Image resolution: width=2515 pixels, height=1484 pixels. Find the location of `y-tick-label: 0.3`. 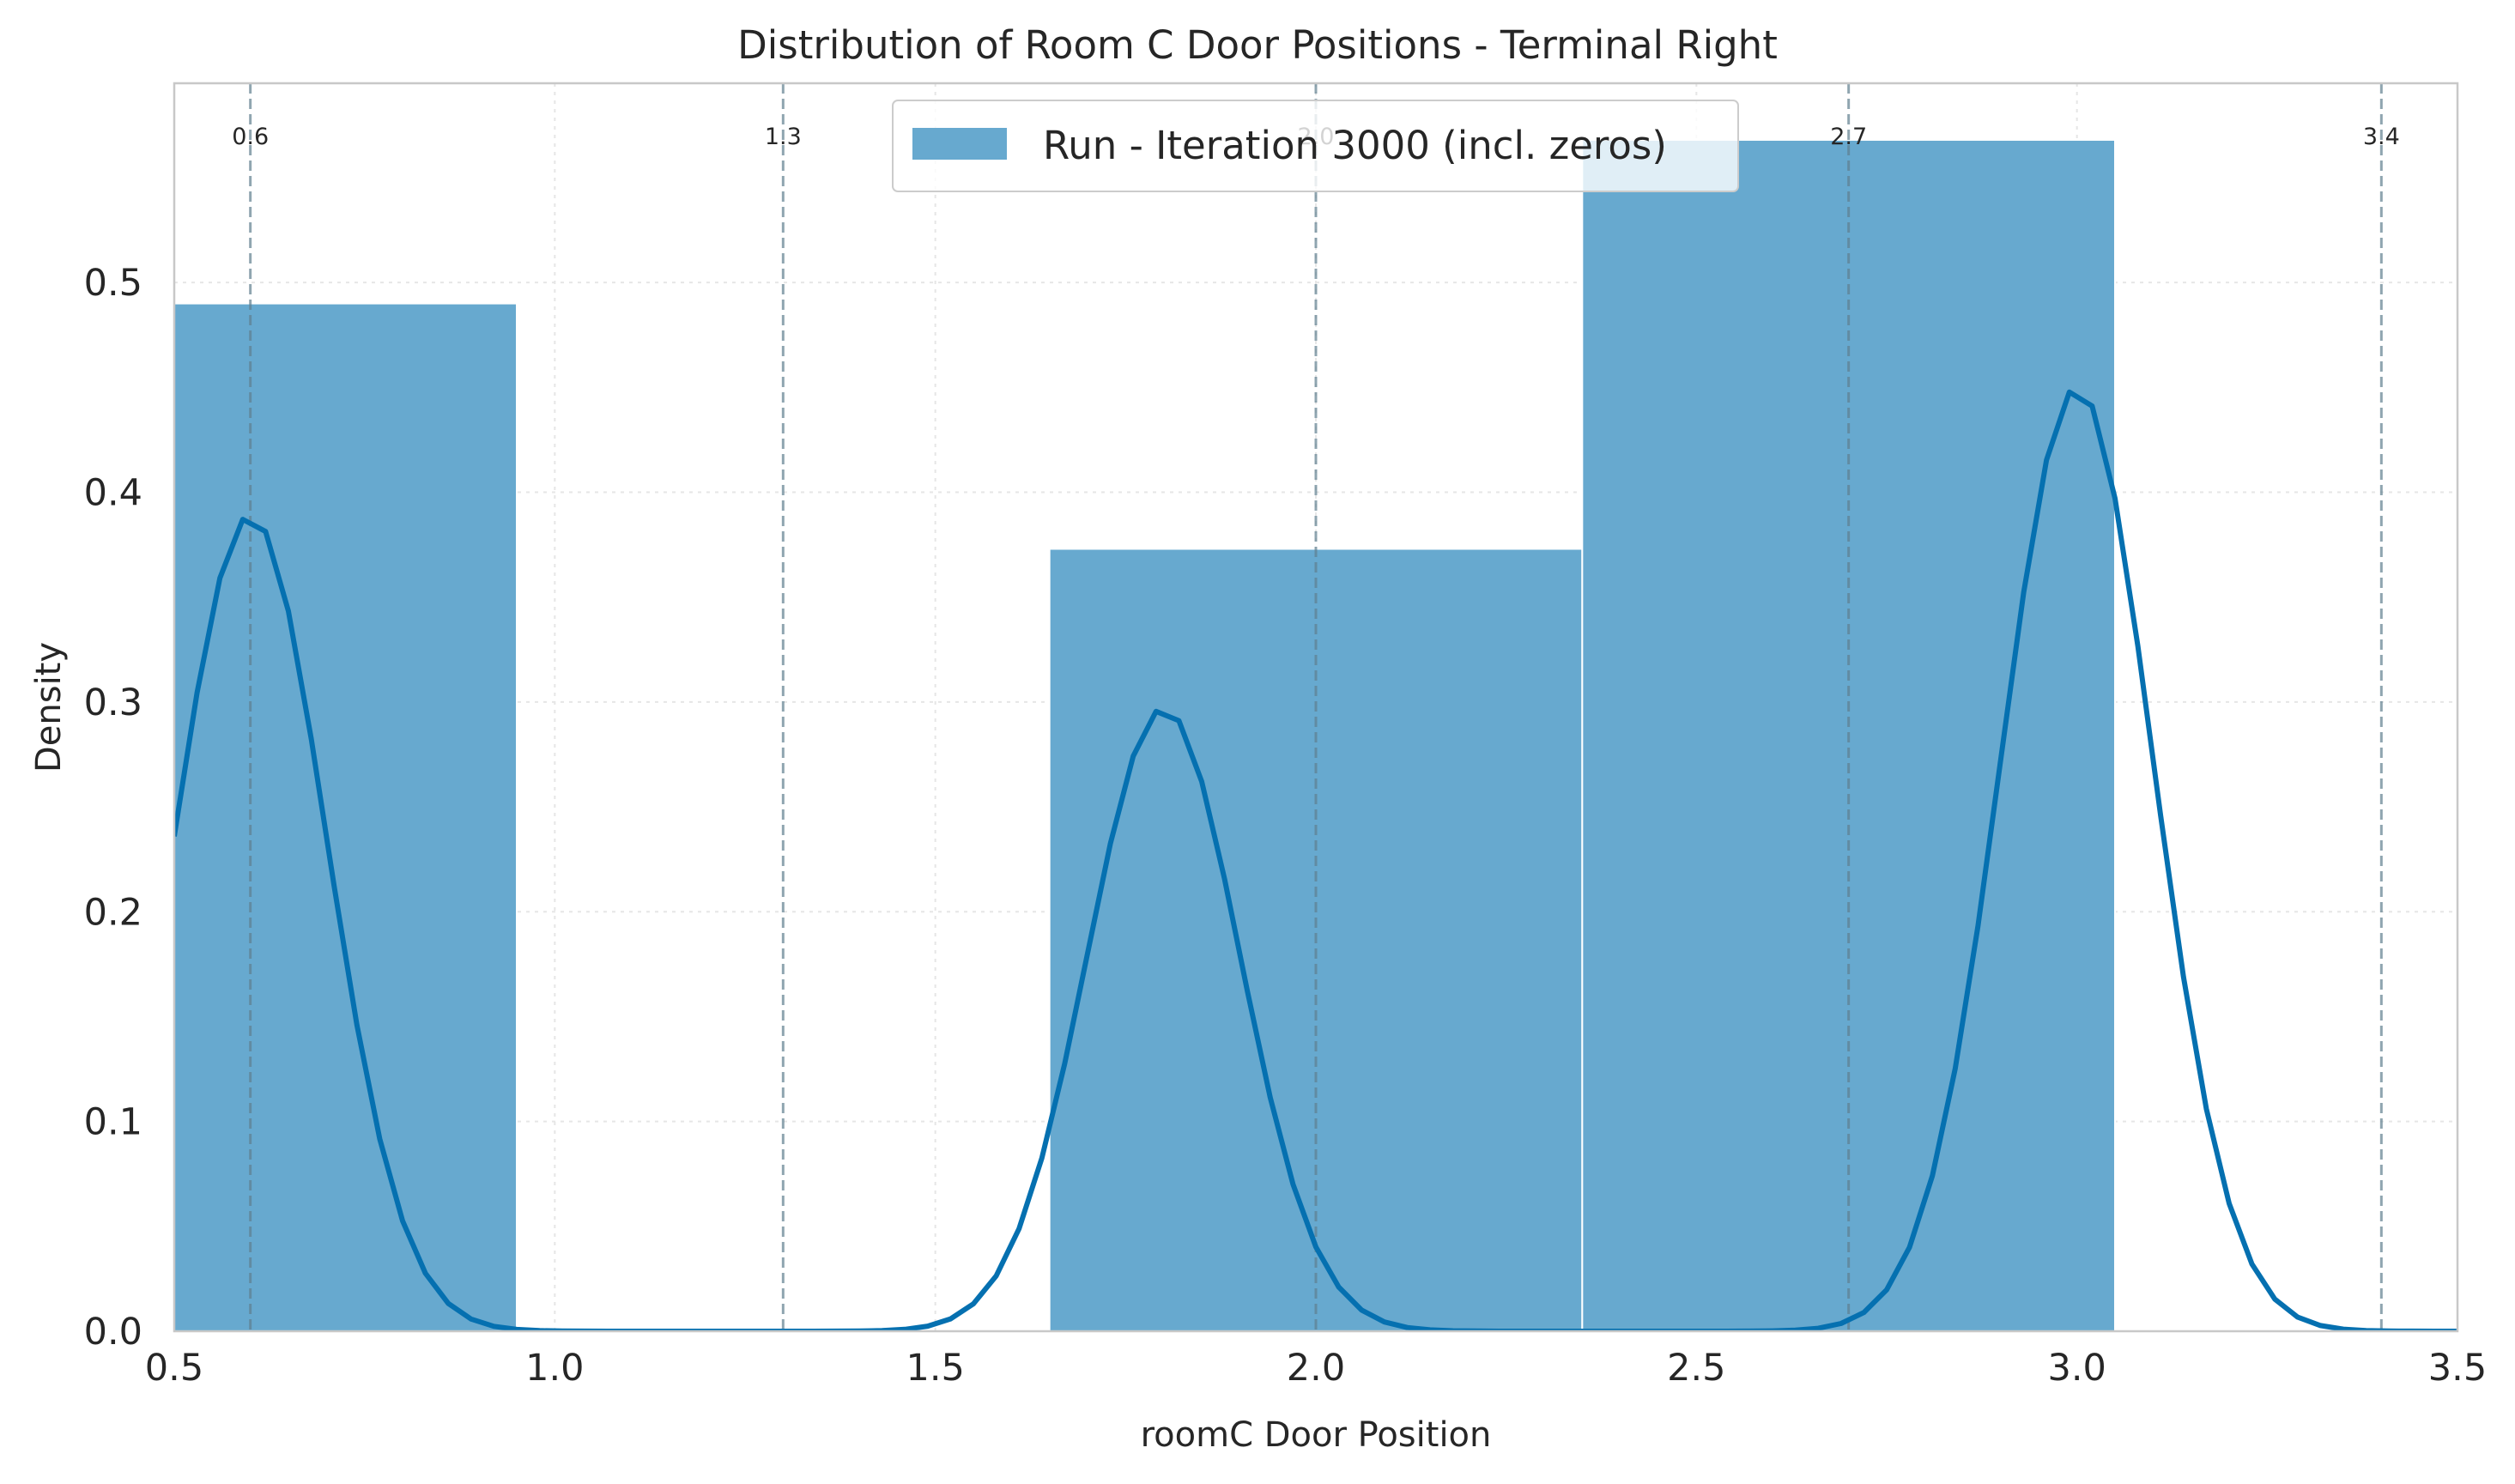

y-tick-label: 0.3 is located at coordinates (113, 702).